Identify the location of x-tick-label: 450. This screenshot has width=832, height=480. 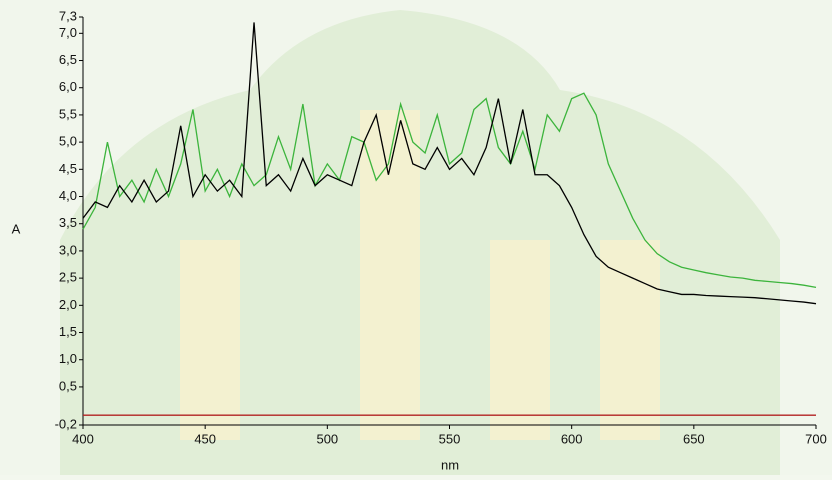
(205, 438).